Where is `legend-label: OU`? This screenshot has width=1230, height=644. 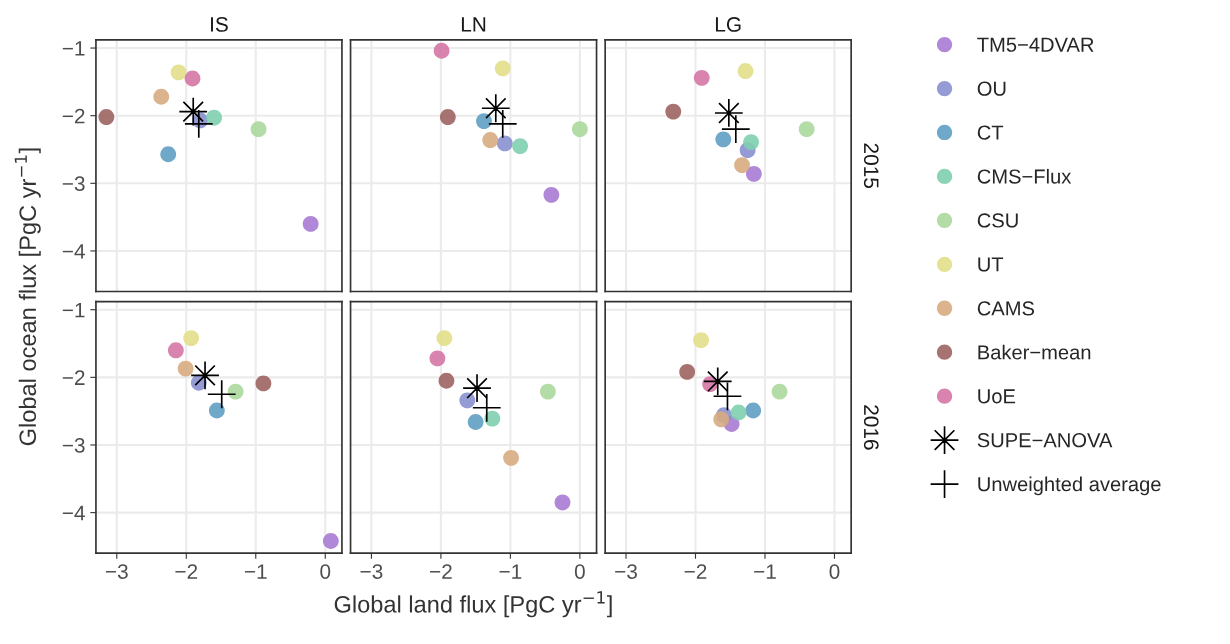
legend-label: OU is located at coordinates (991, 88).